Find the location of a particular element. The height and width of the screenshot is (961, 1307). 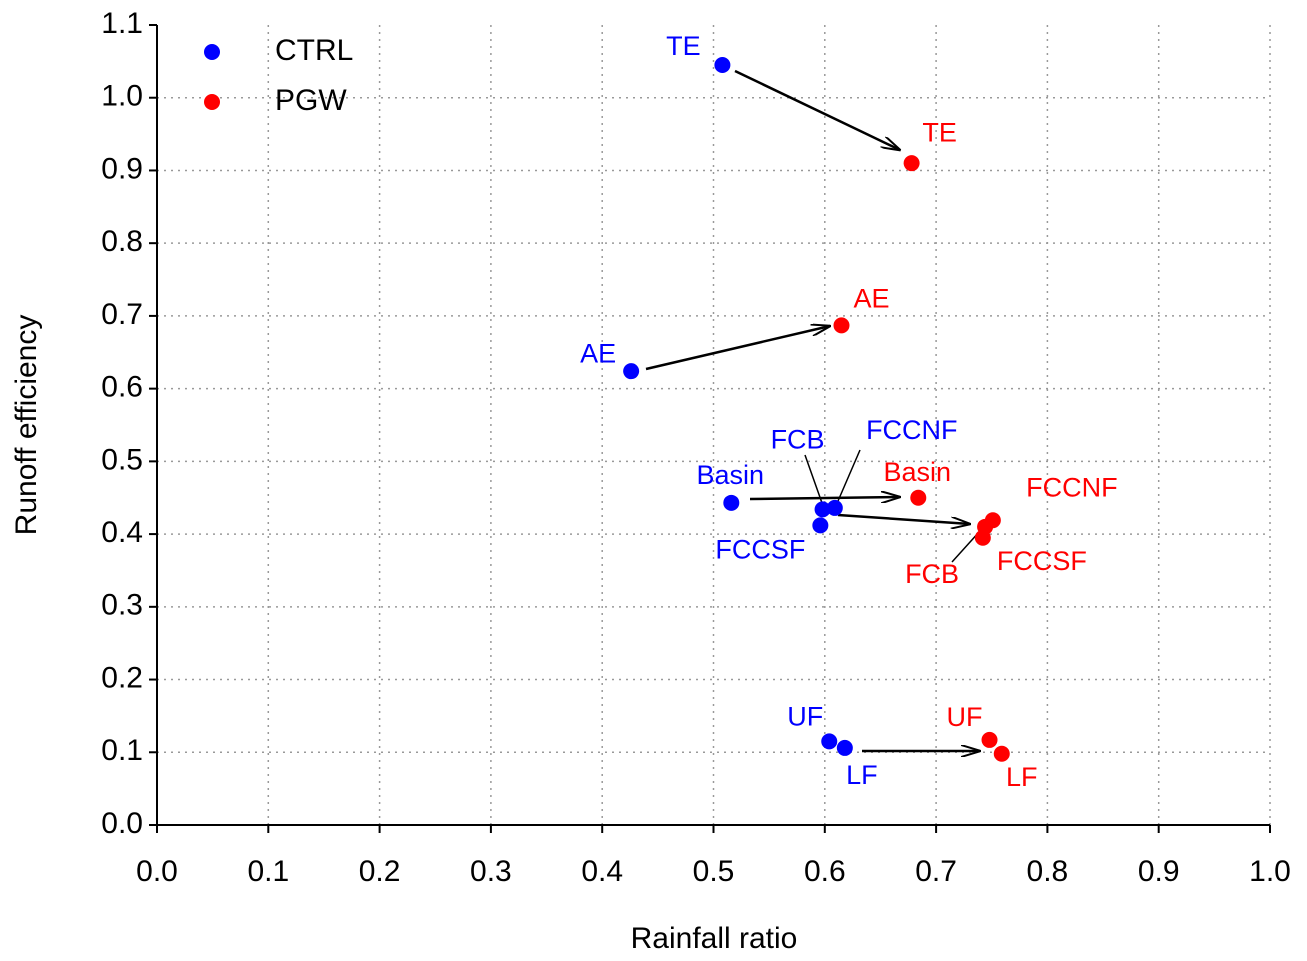

y-tick-label: 0.3 is located at coordinates (122, 605).